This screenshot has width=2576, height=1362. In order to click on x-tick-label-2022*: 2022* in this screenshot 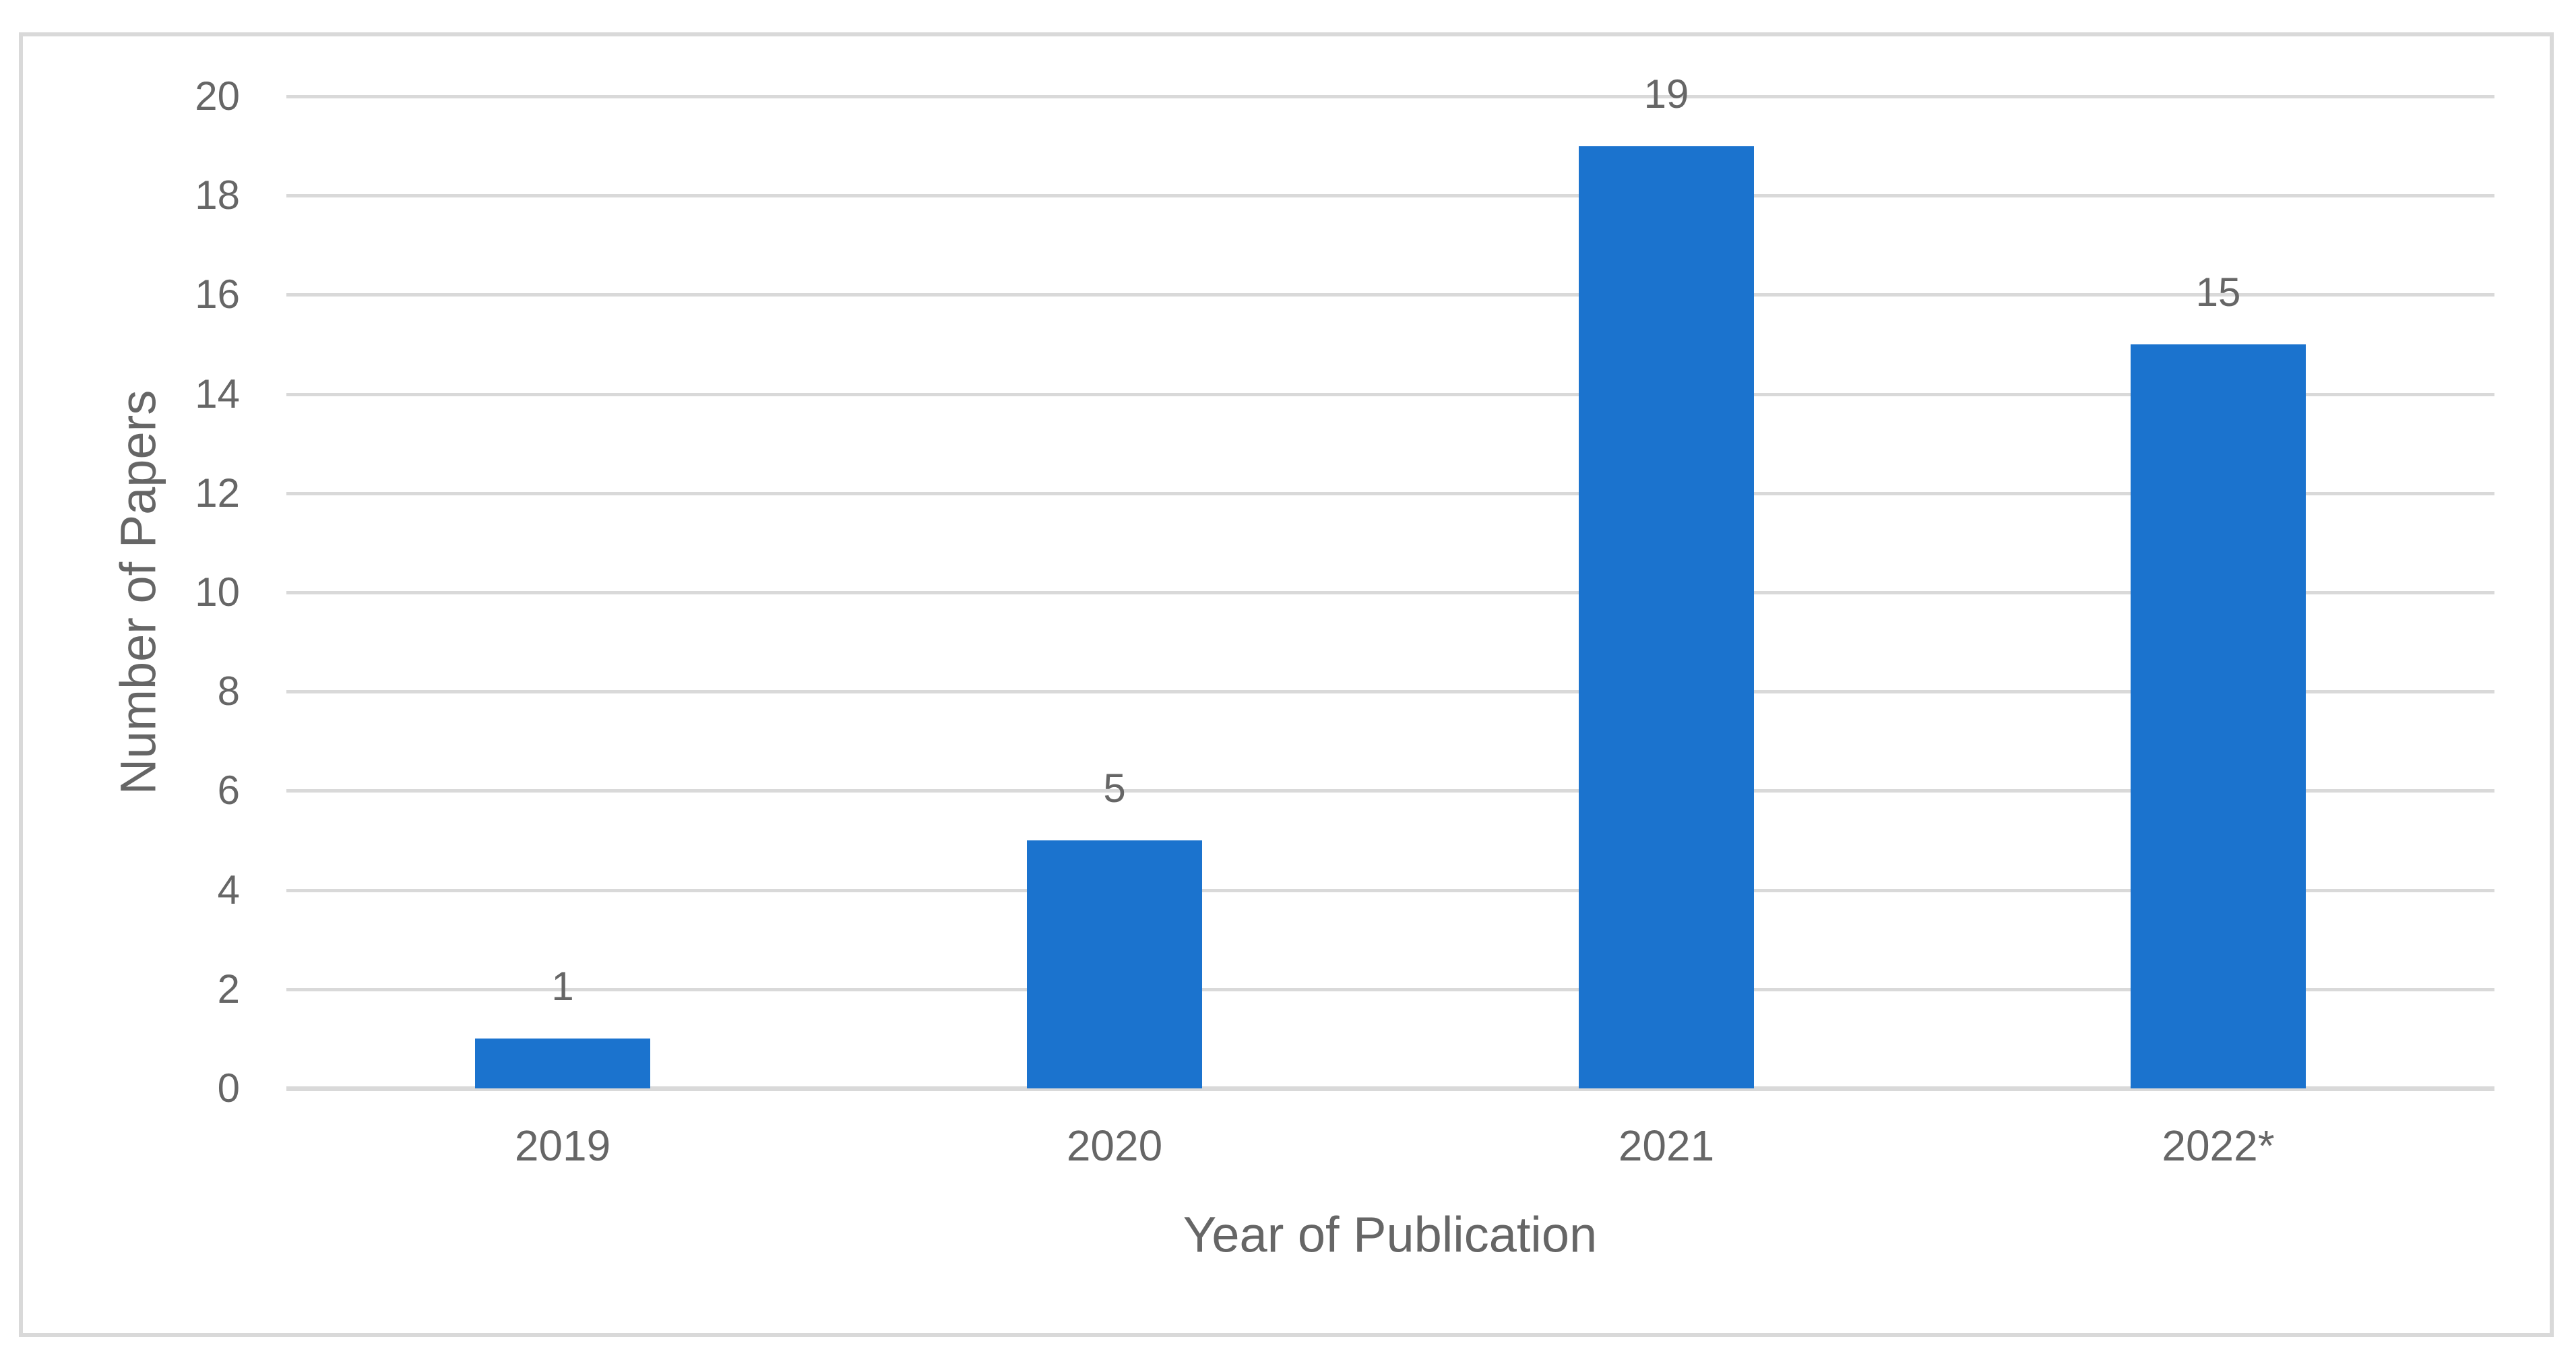, I will do `click(2218, 1146)`.